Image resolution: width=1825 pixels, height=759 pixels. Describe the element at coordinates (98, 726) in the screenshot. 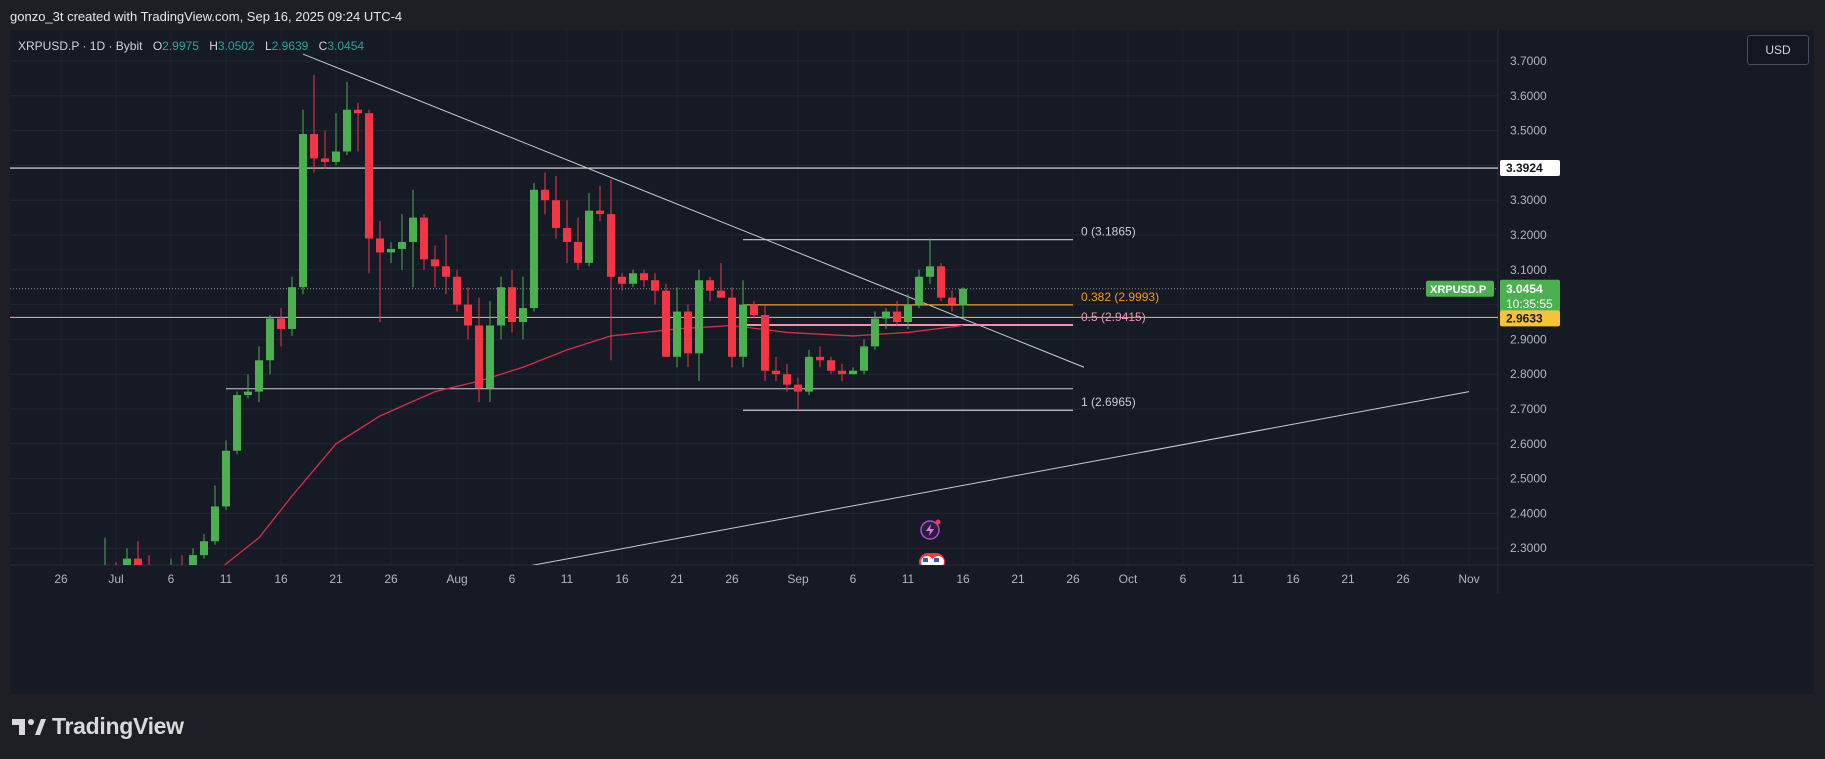

I see `tradingview-logo: TradingView` at that location.